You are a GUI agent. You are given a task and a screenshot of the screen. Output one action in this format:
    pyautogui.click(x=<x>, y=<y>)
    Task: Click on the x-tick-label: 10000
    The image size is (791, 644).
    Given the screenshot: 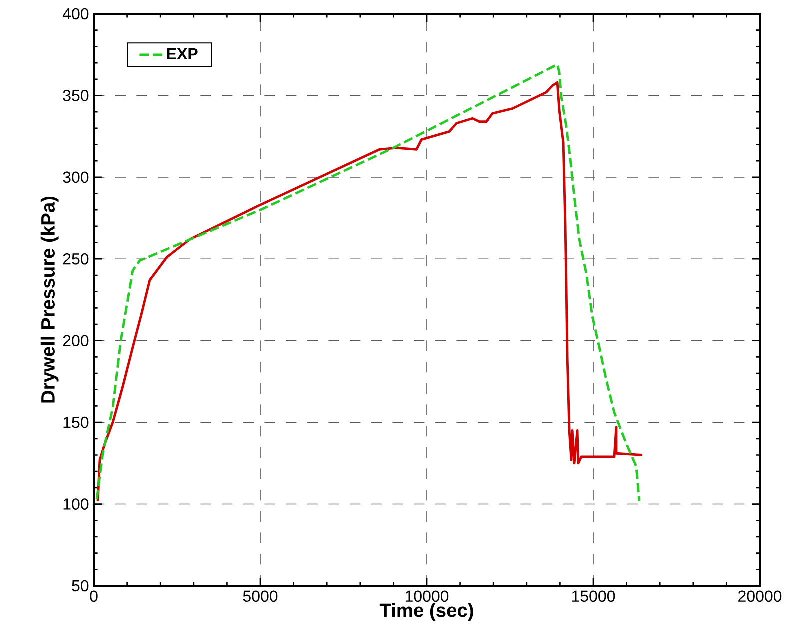 What is the action you would take?
    pyautogui.click(x=427, y=596)
    